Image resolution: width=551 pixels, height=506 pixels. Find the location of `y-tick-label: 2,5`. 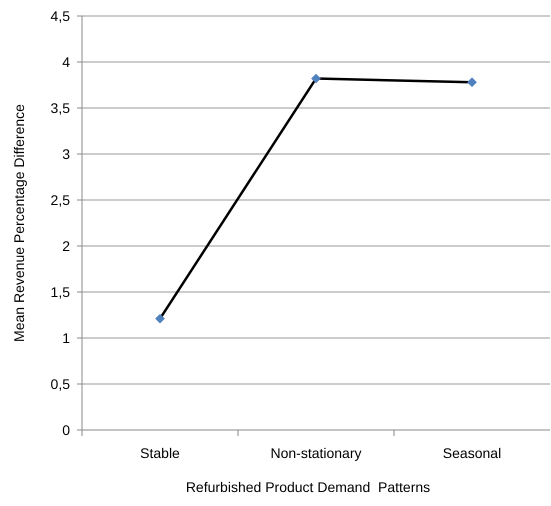

y-tick-label: 2,5 is located at coordinates (60, 200).